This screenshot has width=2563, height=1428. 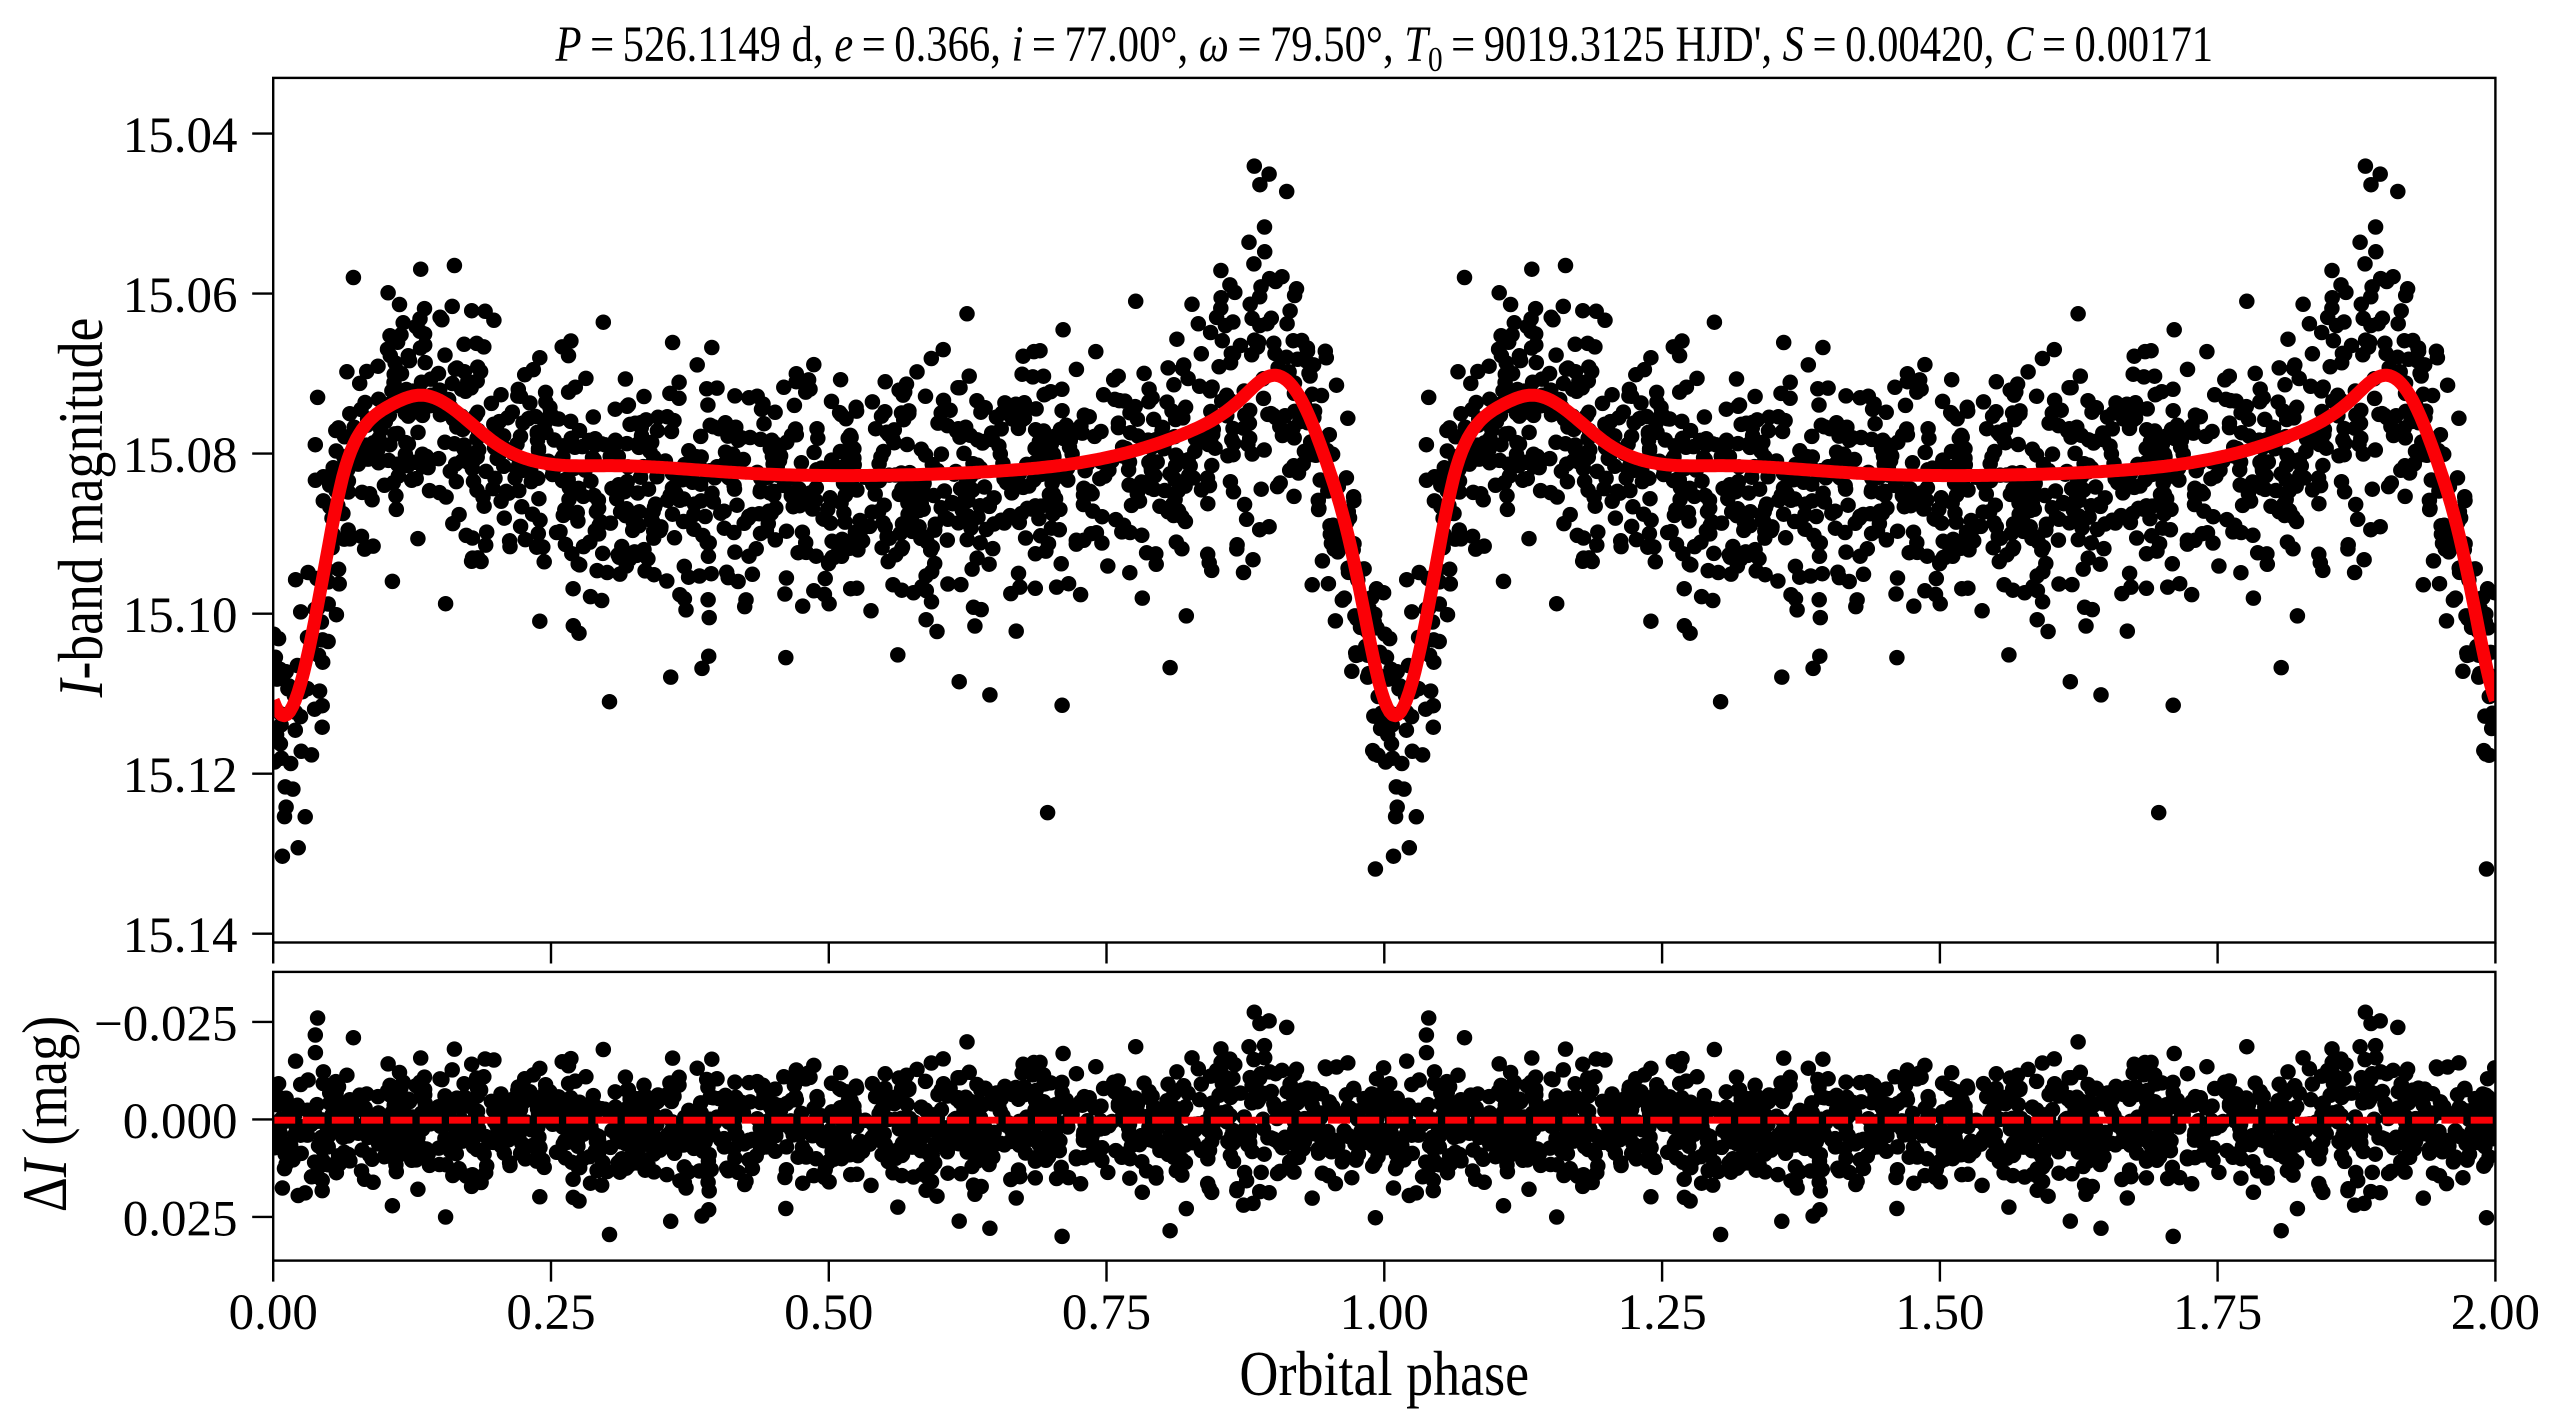 What do you see at coordinates (1661, 1313) in the screenshot?
I see `svg-text: 1.25` at bounding box center [1661, 1313].